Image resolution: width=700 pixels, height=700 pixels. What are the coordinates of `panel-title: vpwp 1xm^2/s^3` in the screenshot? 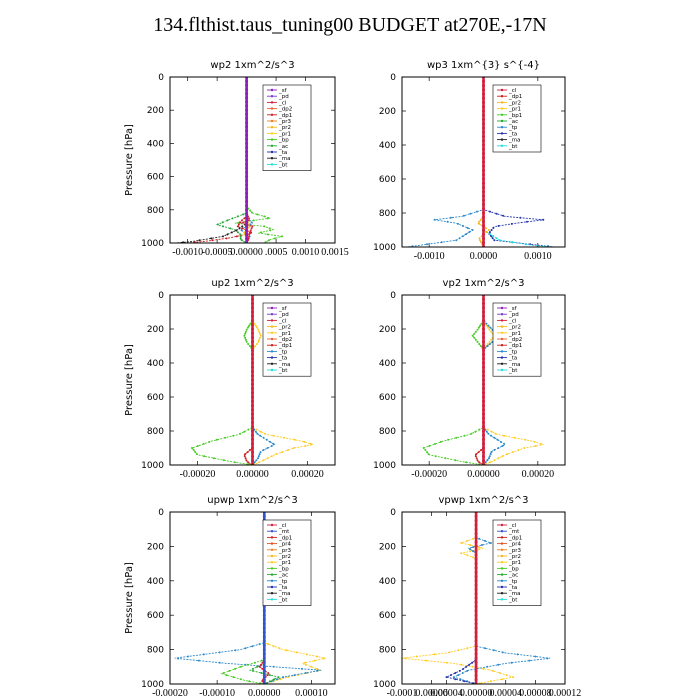 It's located at (483, 500).